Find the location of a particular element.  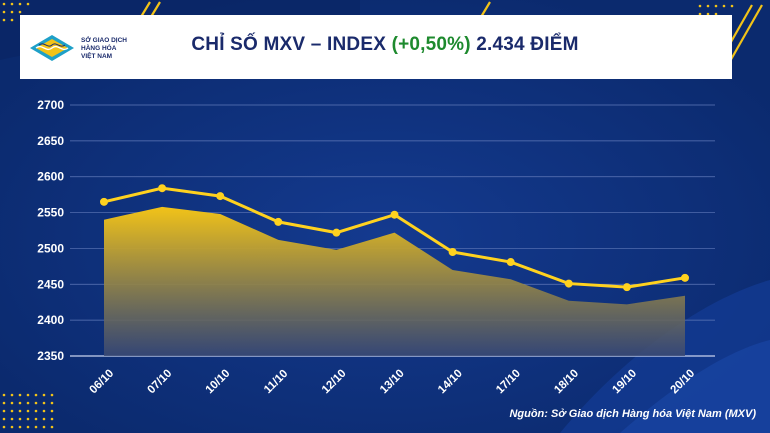

x-tick-label: 14/10 is located at coordinates (450, 381).